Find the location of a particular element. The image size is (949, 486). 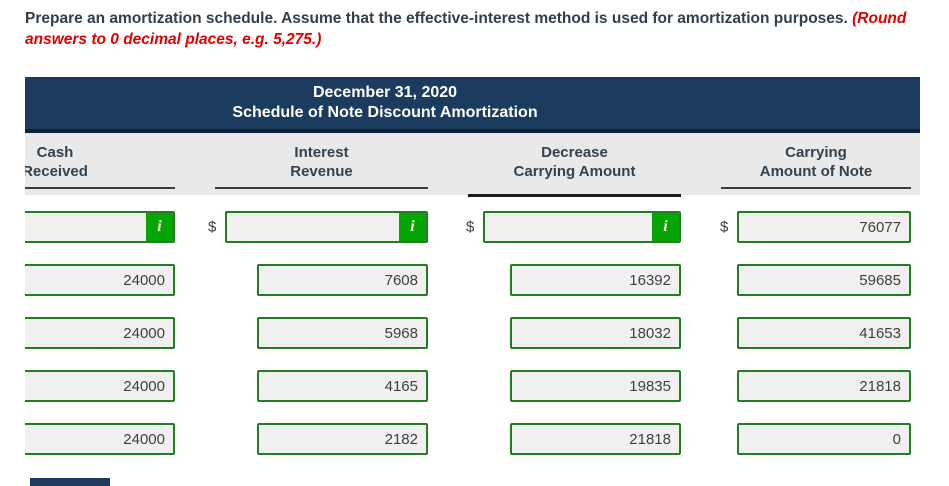

input-interest-revenue-row2 is located at coordinates (342, 280).